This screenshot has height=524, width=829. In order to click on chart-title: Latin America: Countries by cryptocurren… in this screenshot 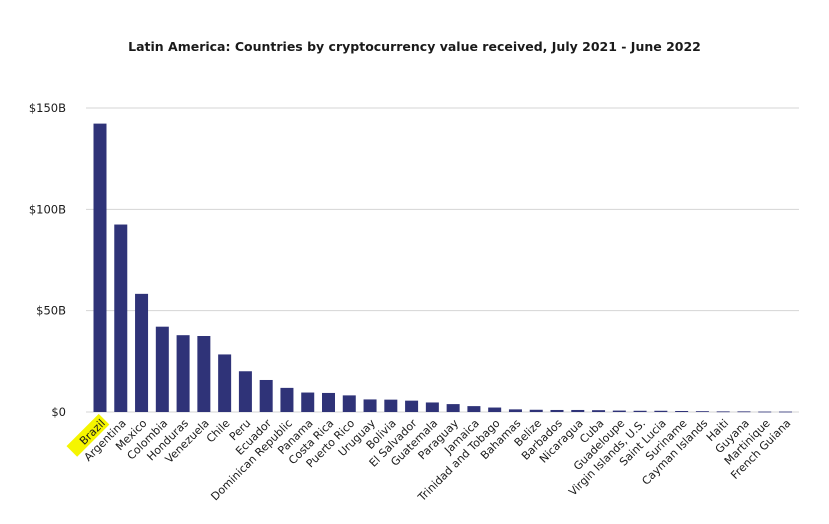, I will do `click(414, 46)`.